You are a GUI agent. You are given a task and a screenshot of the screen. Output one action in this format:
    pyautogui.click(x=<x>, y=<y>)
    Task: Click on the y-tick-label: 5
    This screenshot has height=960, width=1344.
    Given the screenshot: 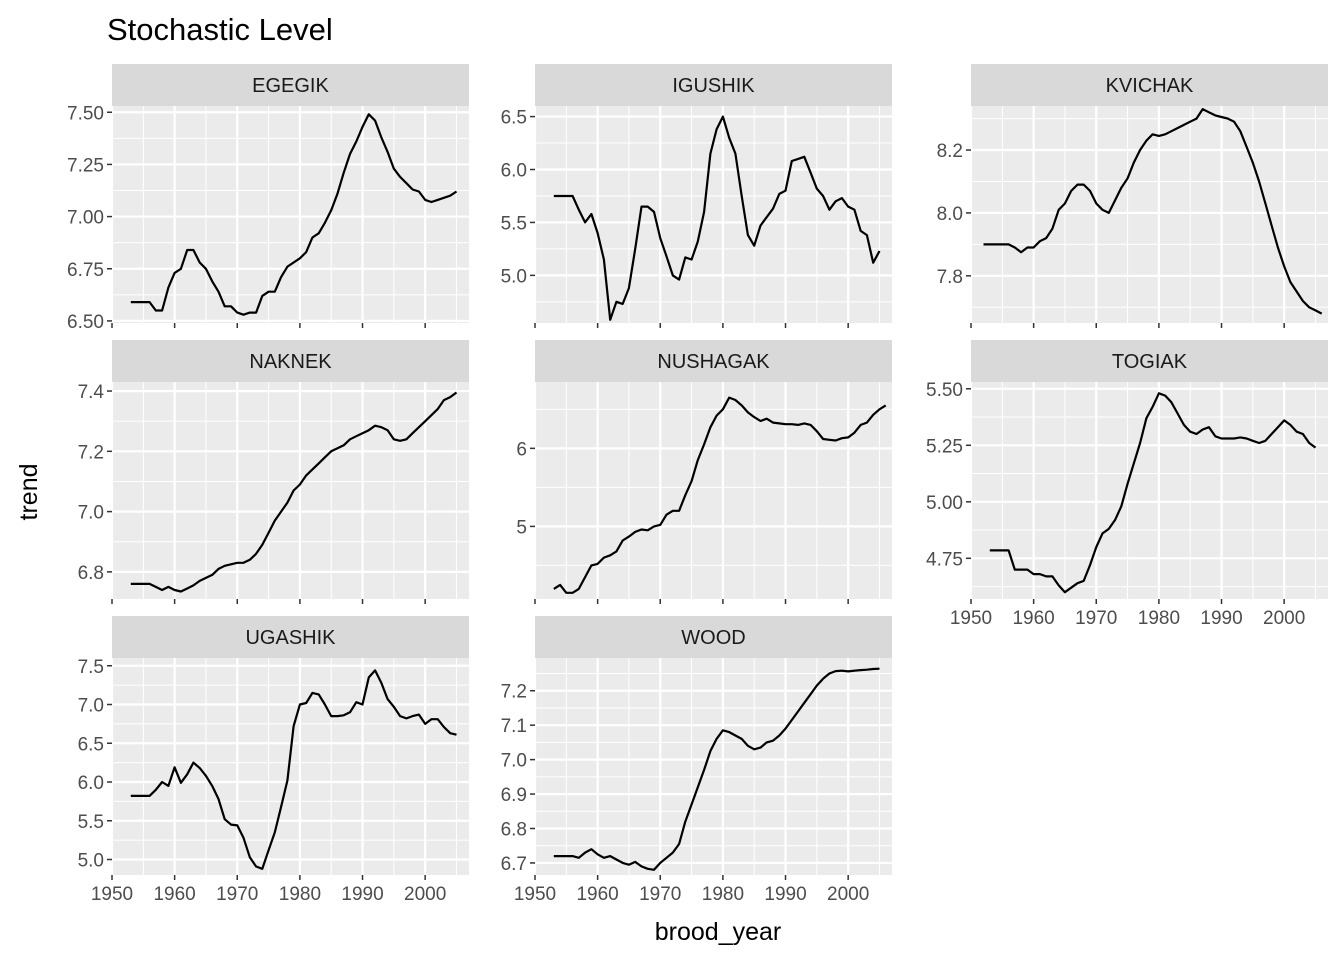 What is the action you would take?
    pyautogui.click(x=521, y=527)
    